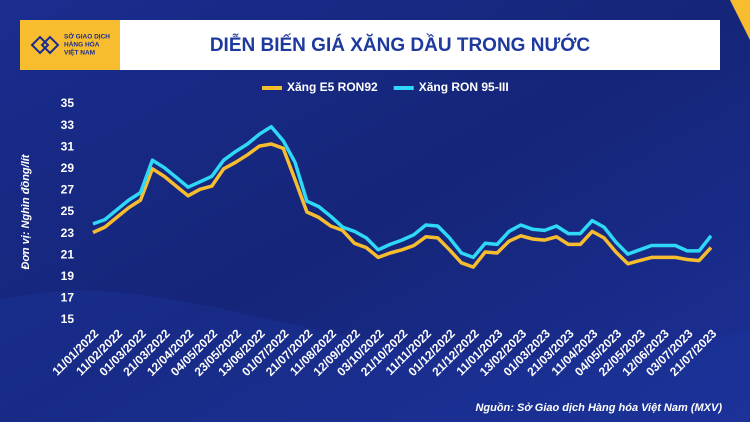 This screenshot has width=750, height=422. I want to click on header-bar, so click(370, 45).